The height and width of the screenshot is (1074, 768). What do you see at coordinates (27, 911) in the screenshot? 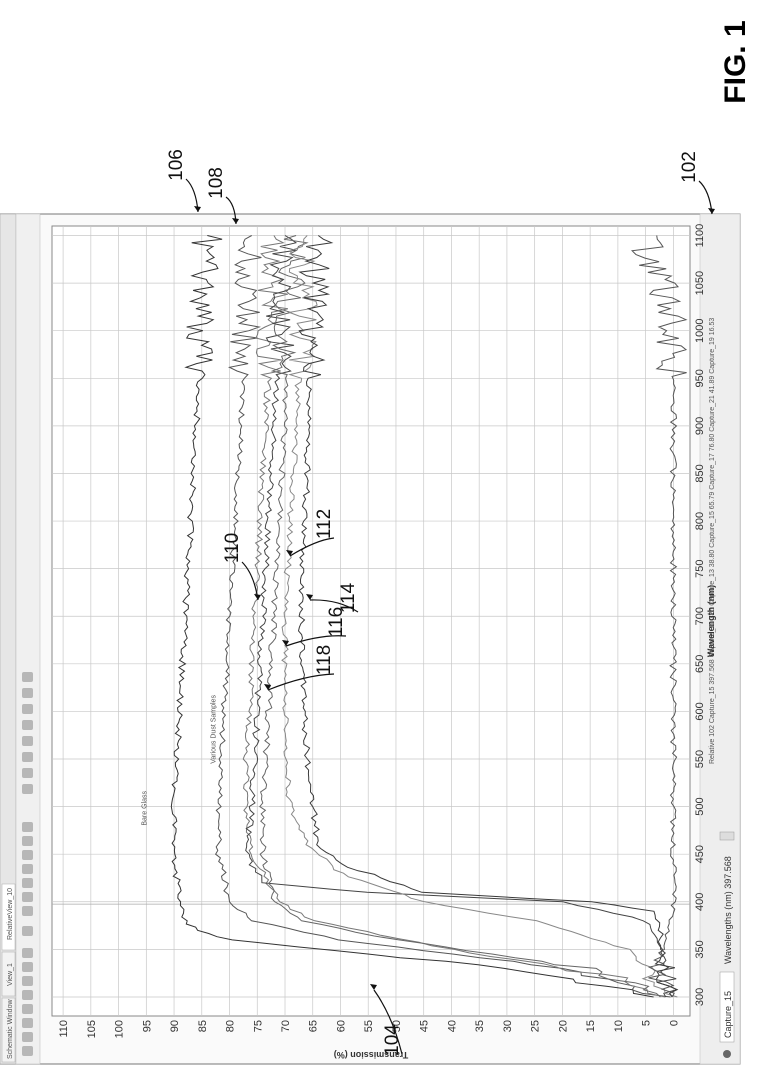
I see `copy-icon` at bounding box center [27, 911].